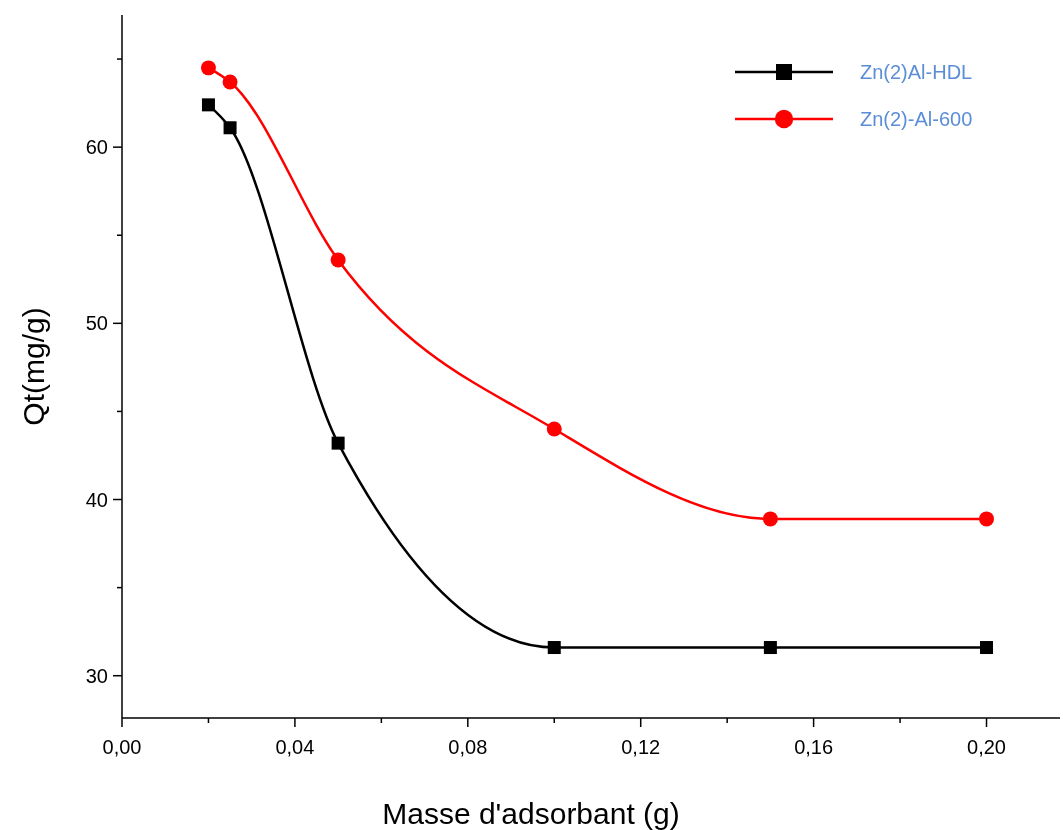 This screenshot has width=1063, height=830. I want to click on legend-label: Zn(2)-Al-600, so click(916, 119).